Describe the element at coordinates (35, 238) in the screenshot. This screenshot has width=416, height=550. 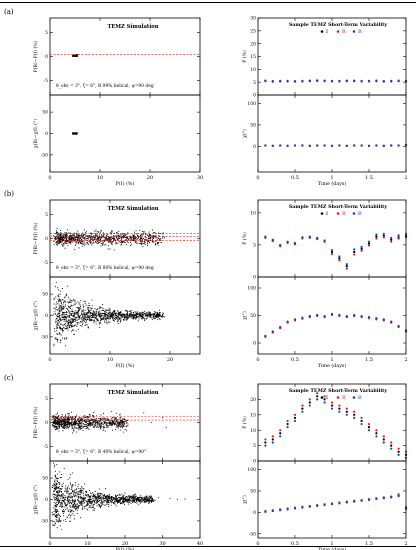
I see `left-top-ylabel: P(B)−P(I) (%)` at that location.